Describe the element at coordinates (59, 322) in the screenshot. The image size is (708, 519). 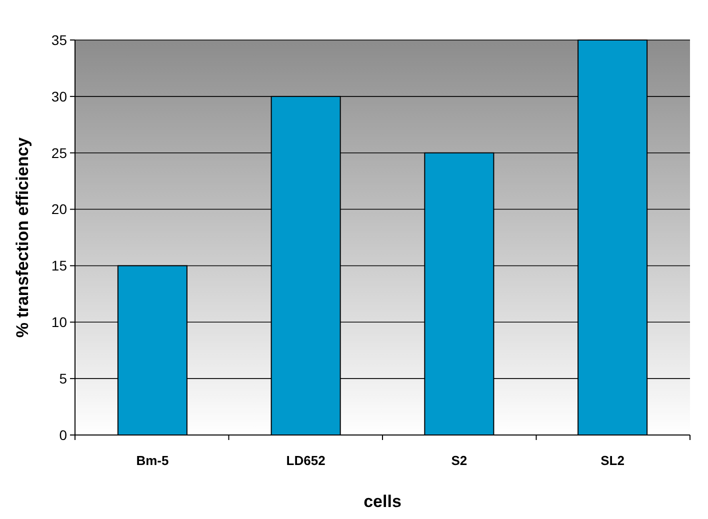
I see `y-tick-label: 10` at that location.